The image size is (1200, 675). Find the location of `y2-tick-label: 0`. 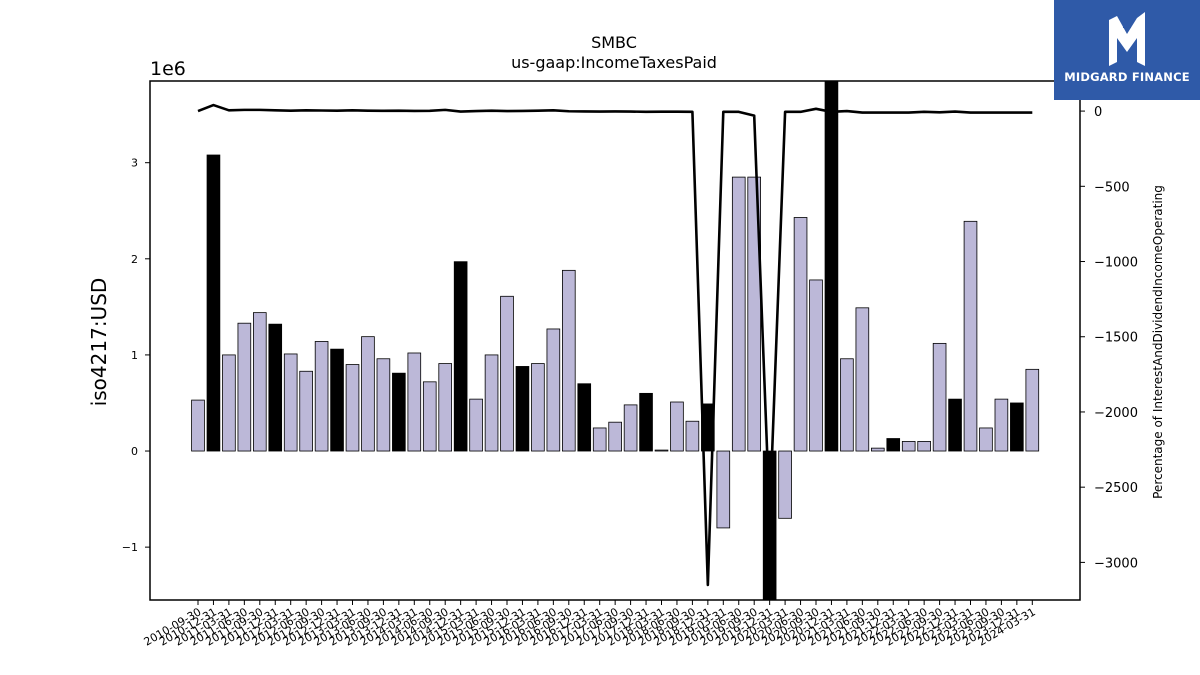

y2-tick-label: 0 is located at coordinates (1098, 112).